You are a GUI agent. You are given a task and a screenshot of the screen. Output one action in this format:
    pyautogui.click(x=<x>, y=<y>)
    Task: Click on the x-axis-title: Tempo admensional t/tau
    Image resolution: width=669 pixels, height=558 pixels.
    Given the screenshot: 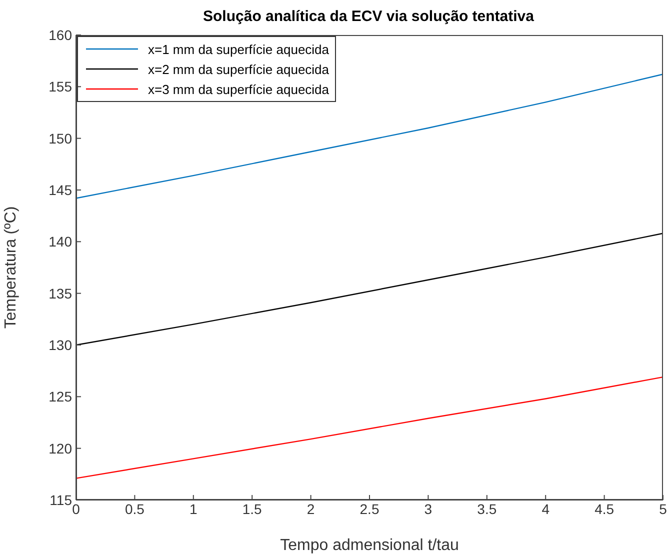 What is the action you would take?
    pyautogui.click(x=369, y=545)
    